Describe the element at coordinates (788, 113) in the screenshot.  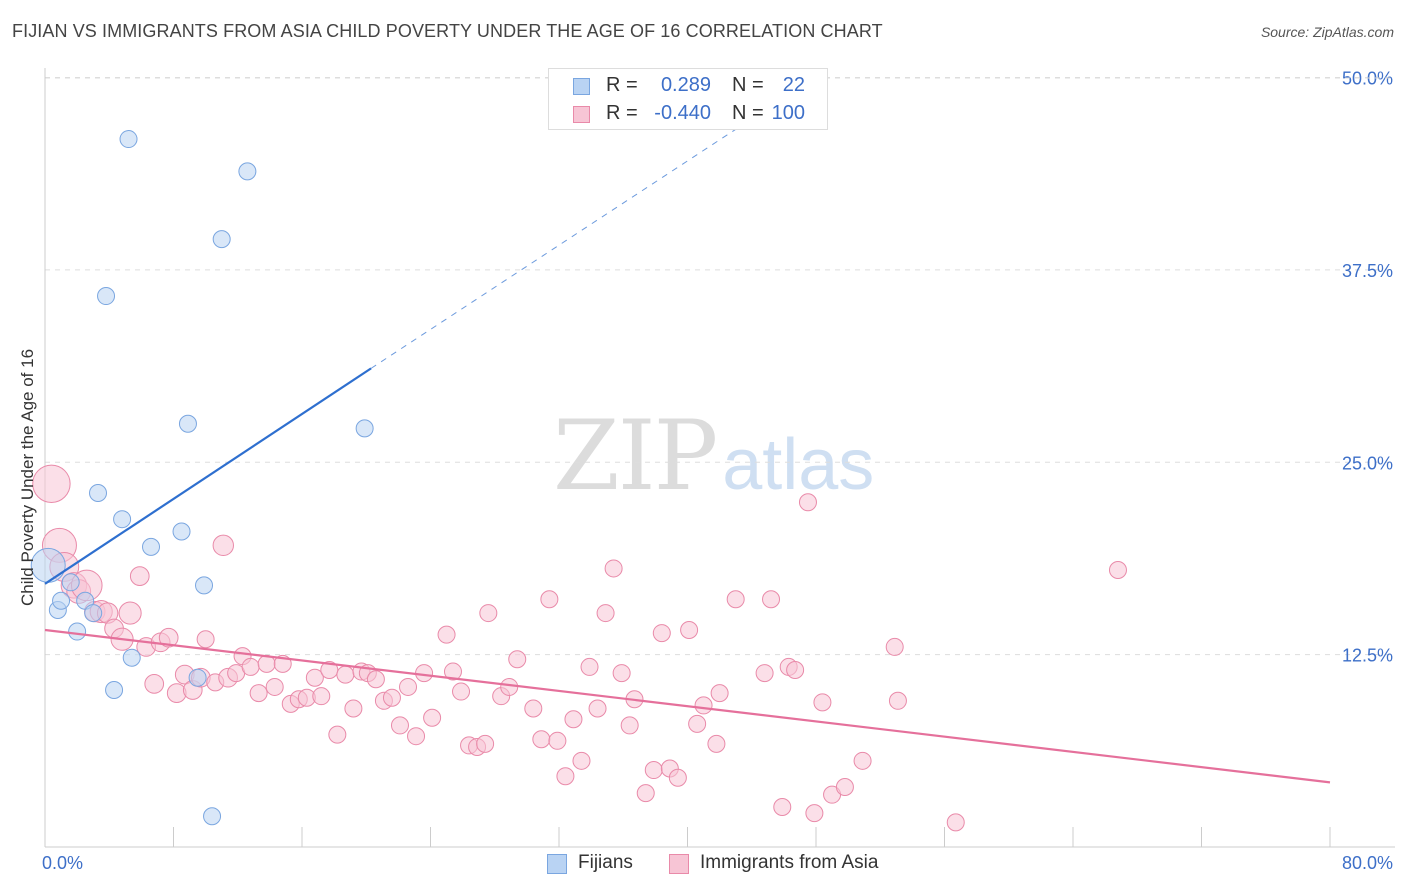
I see `legend-n-value: 100` at that location.